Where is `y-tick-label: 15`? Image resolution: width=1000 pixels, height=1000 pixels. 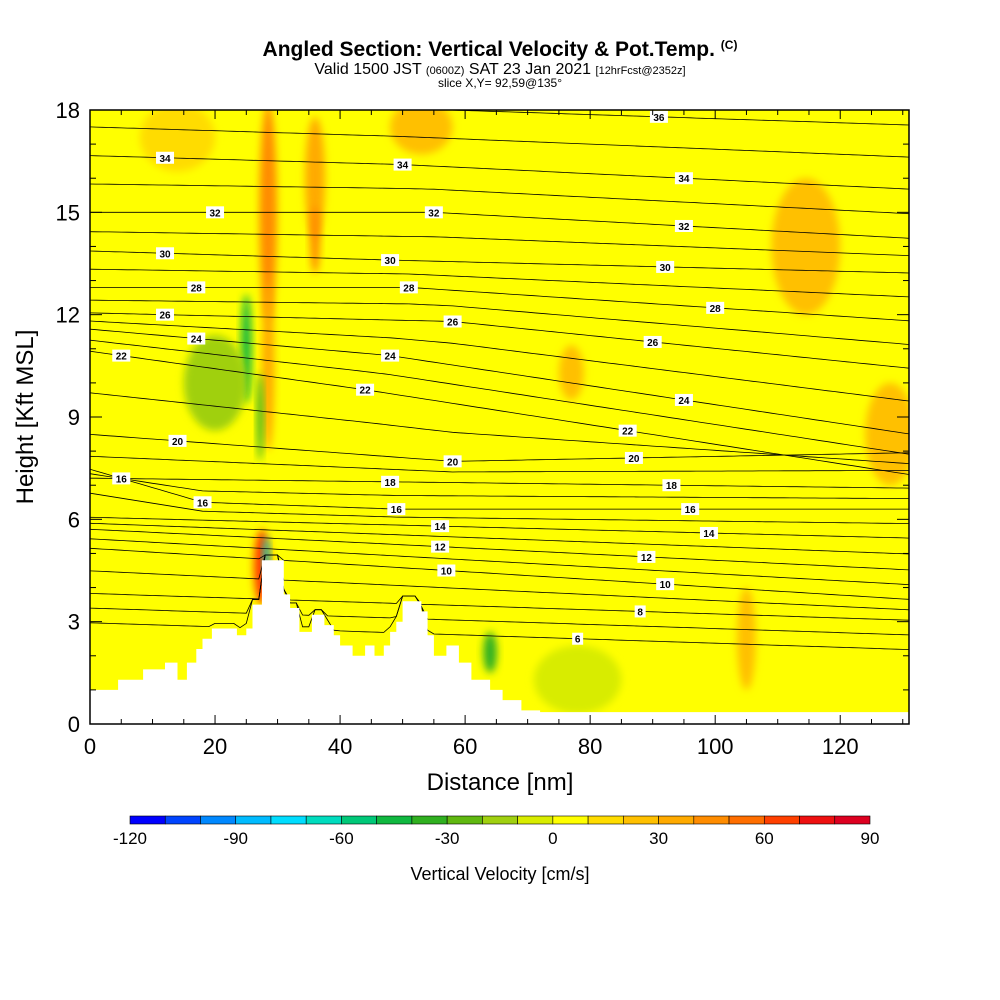
y-tick-label: 15 is located at coordinates (68, 212).